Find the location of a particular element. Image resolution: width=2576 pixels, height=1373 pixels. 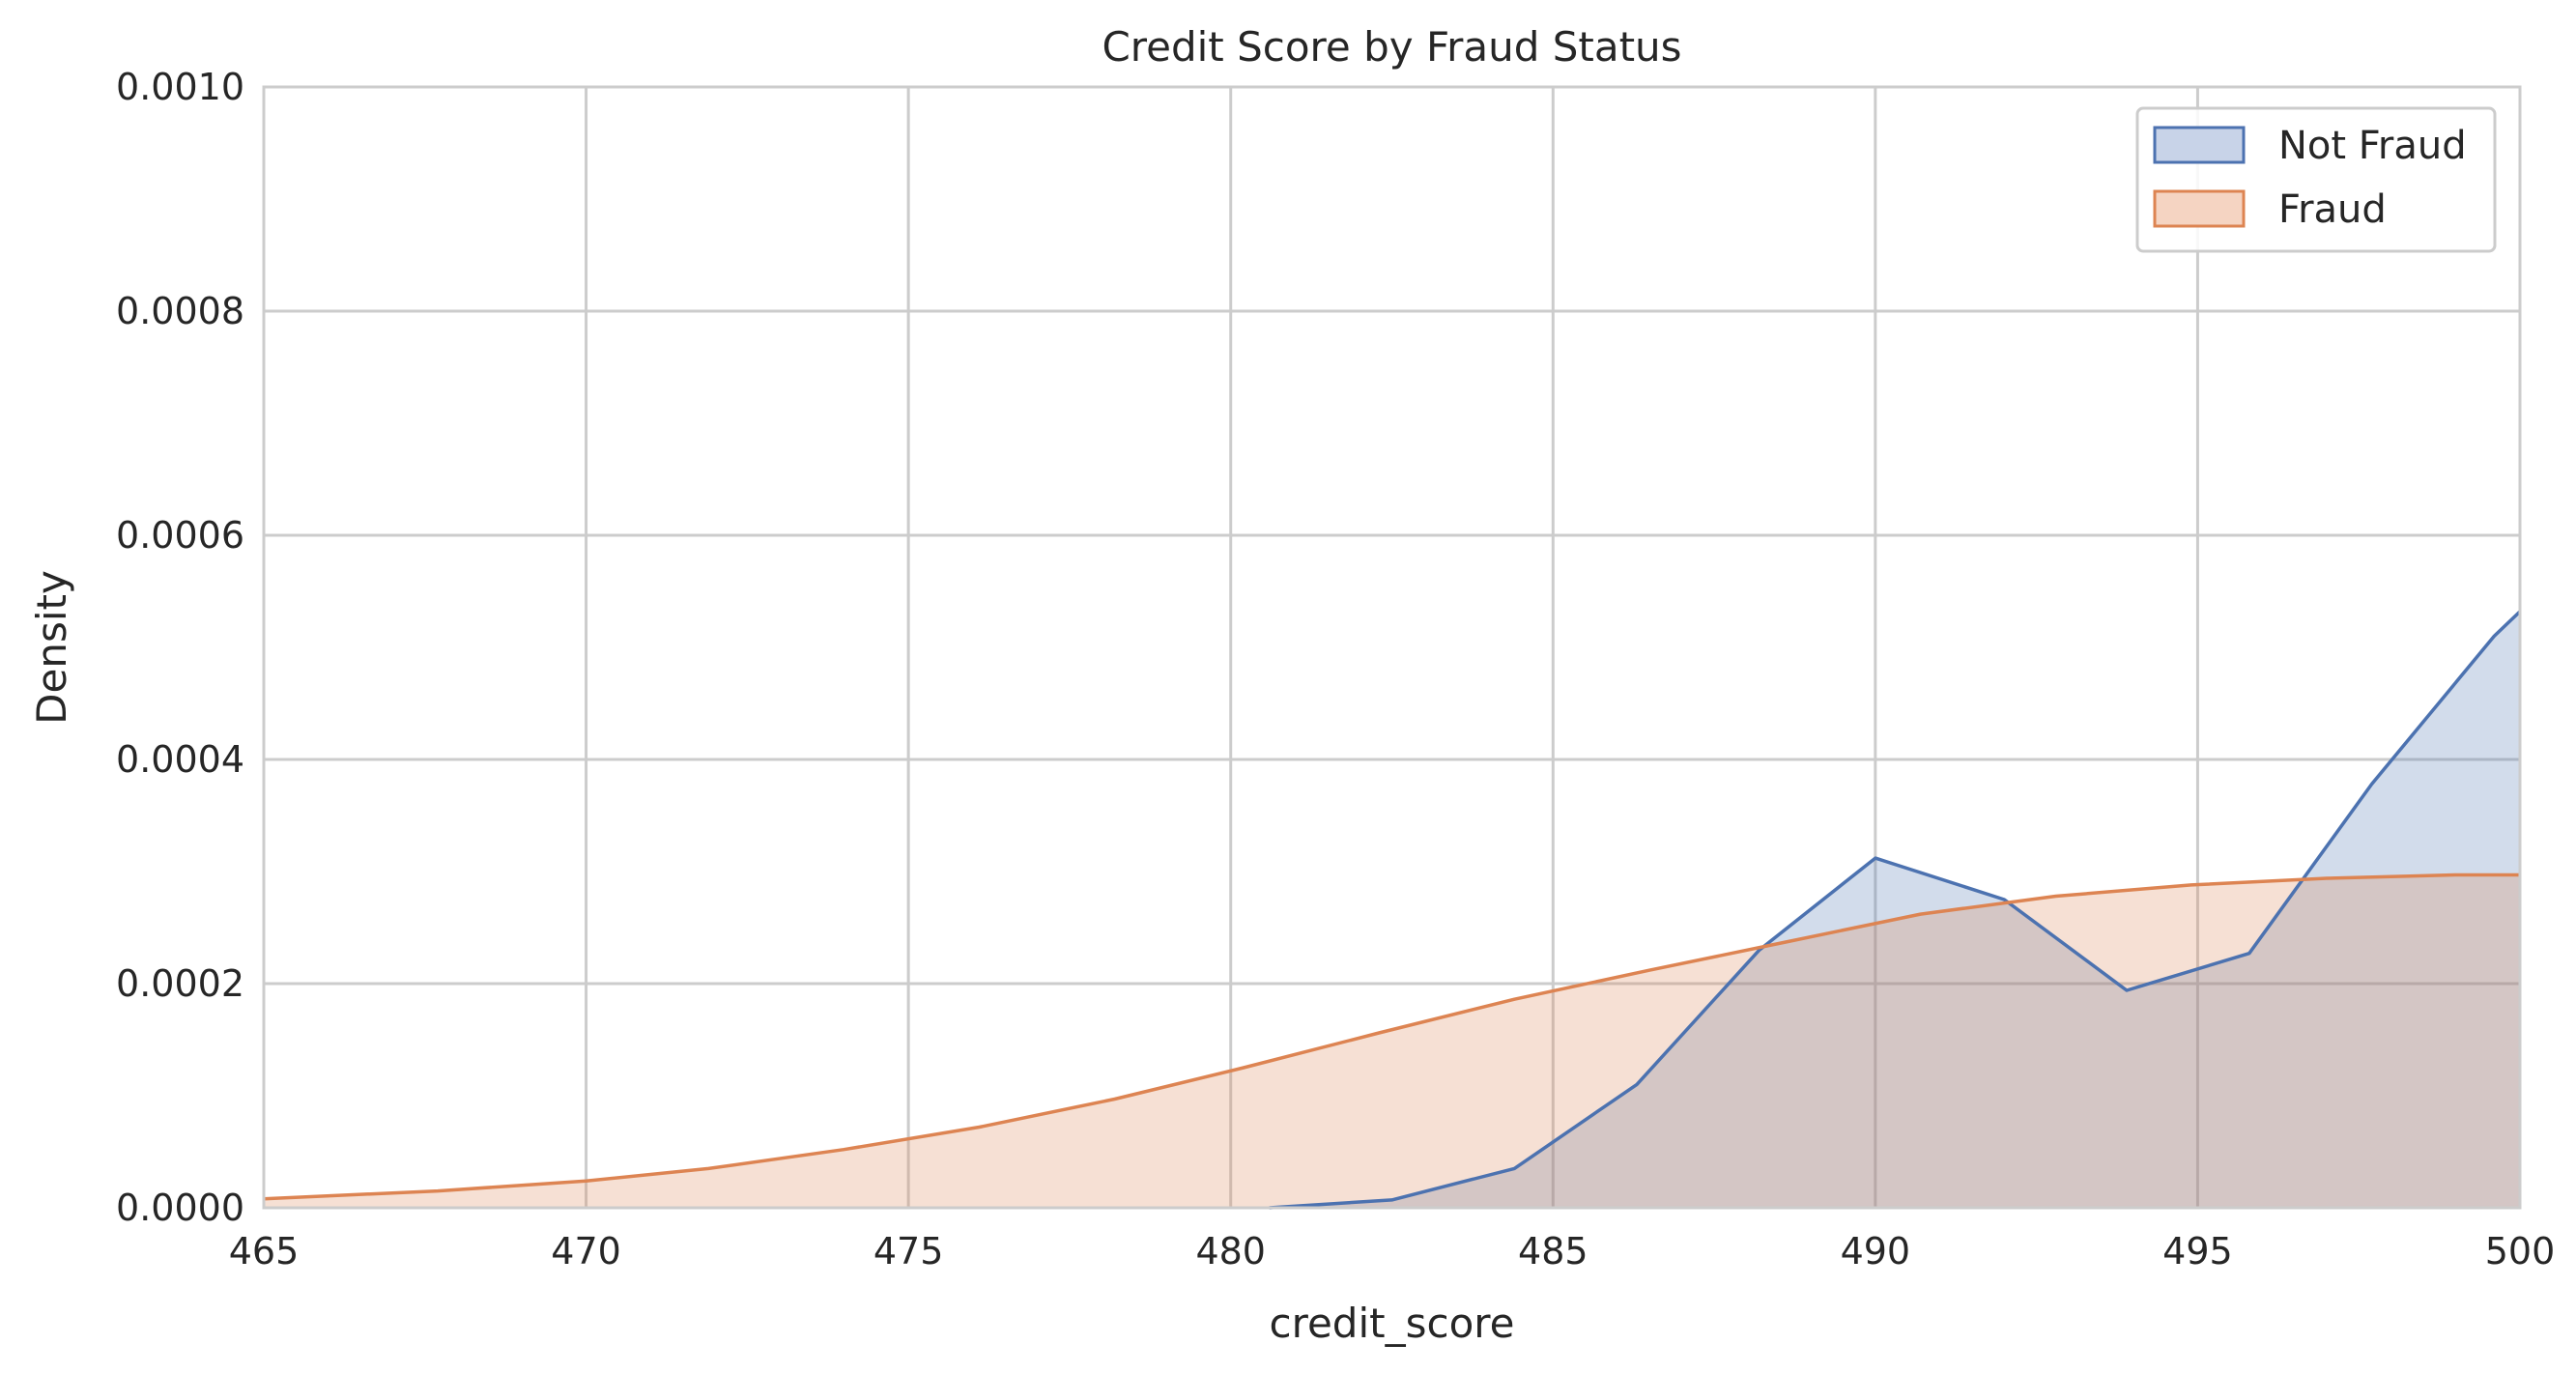

x-tick-label: 465 is located at coordinates (264, 1251).